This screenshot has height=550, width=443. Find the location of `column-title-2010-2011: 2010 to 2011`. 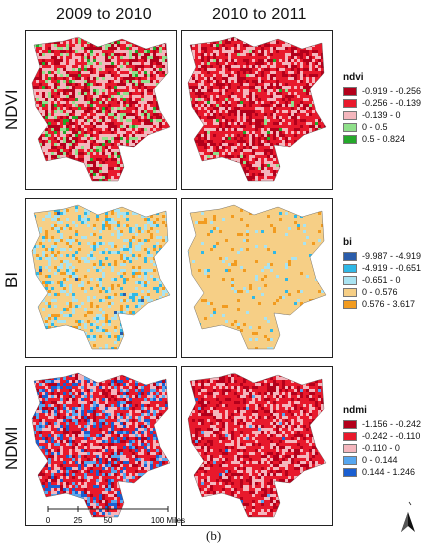

column-title-2010-2011: 2010 to 2011 is located at coordinates (259, 14).